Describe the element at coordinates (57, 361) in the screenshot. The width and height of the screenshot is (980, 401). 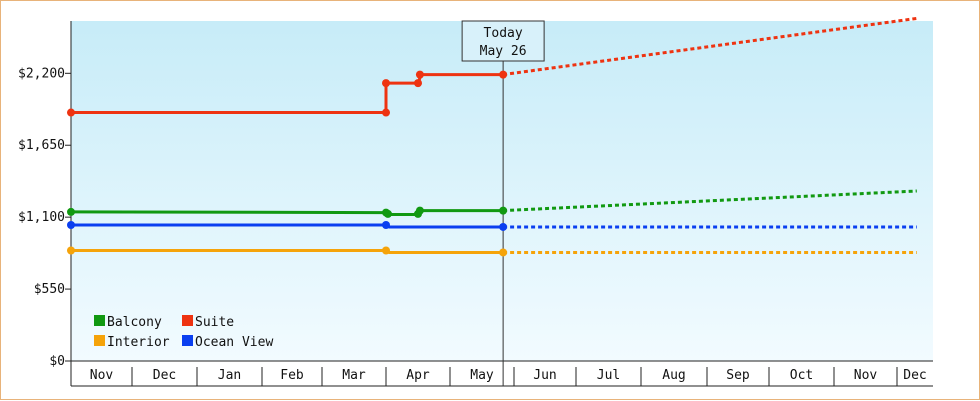
I see `y-tick-label: $0` at that location.